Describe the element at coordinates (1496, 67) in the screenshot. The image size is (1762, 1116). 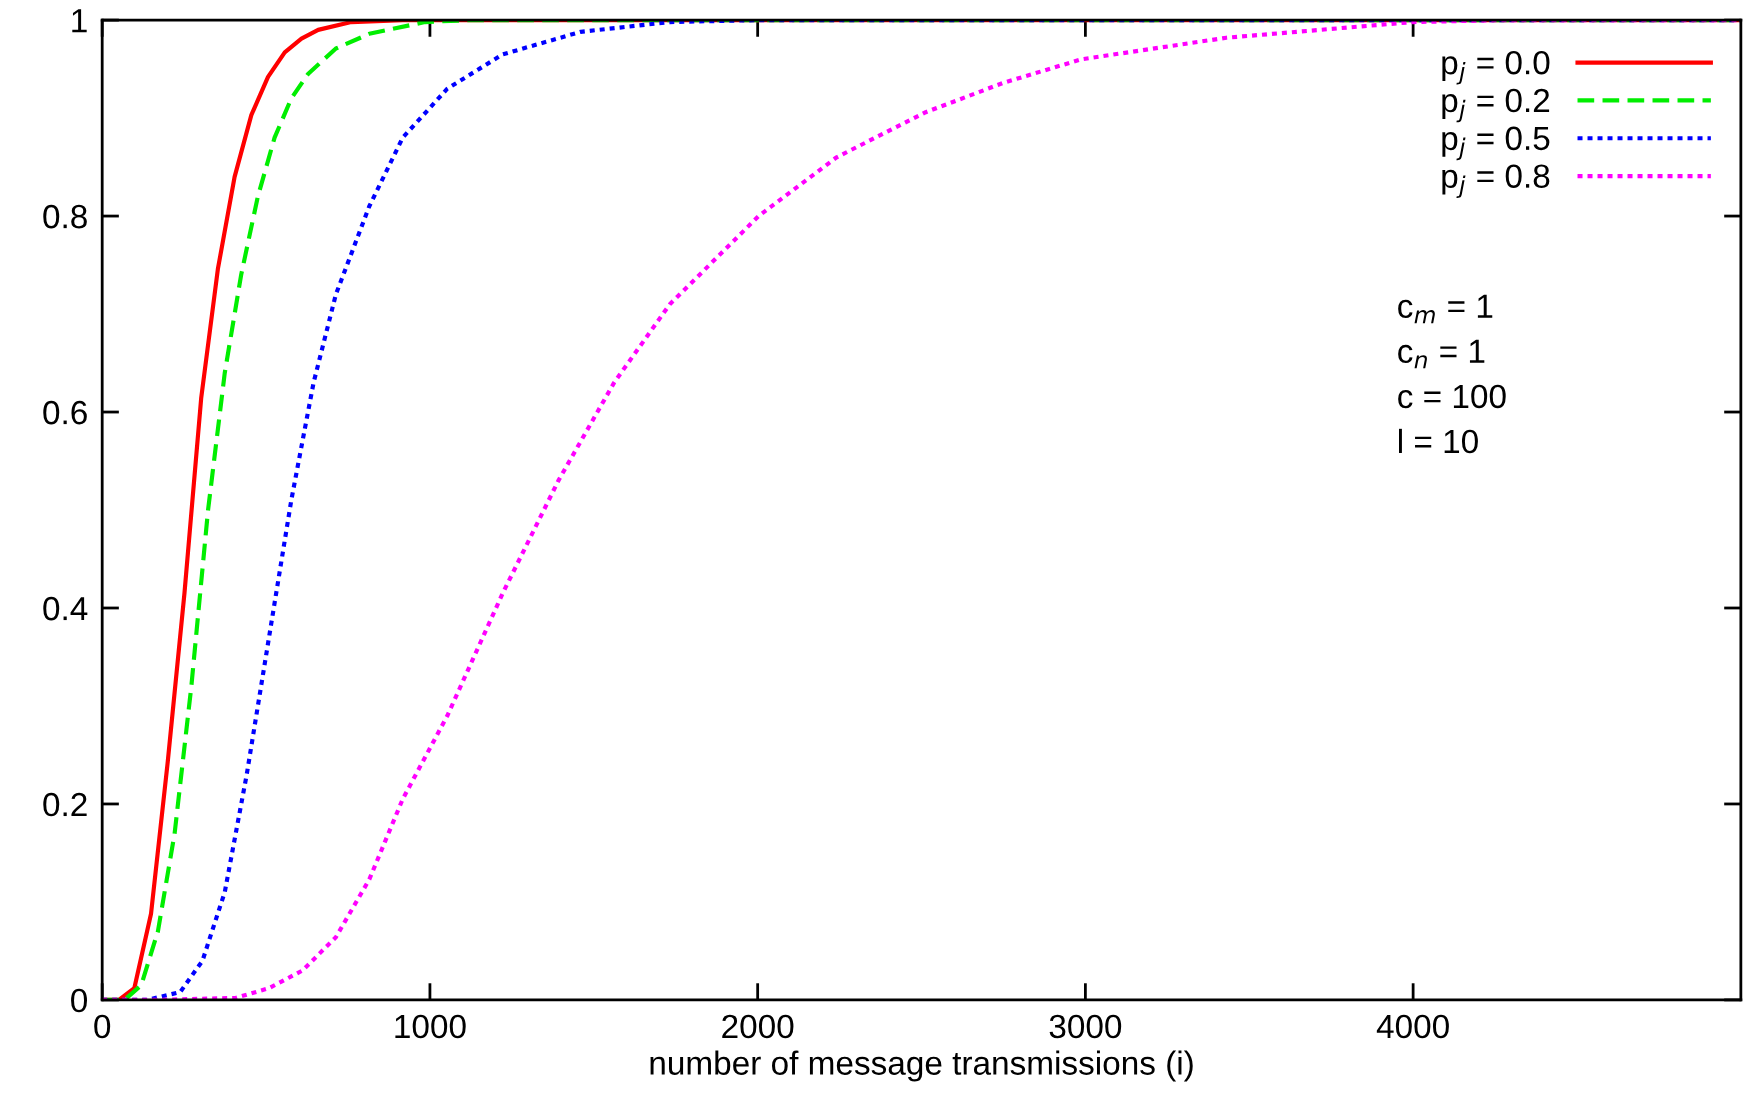
I see `legend-label: p$_{j}$ = 0.0` at that location.